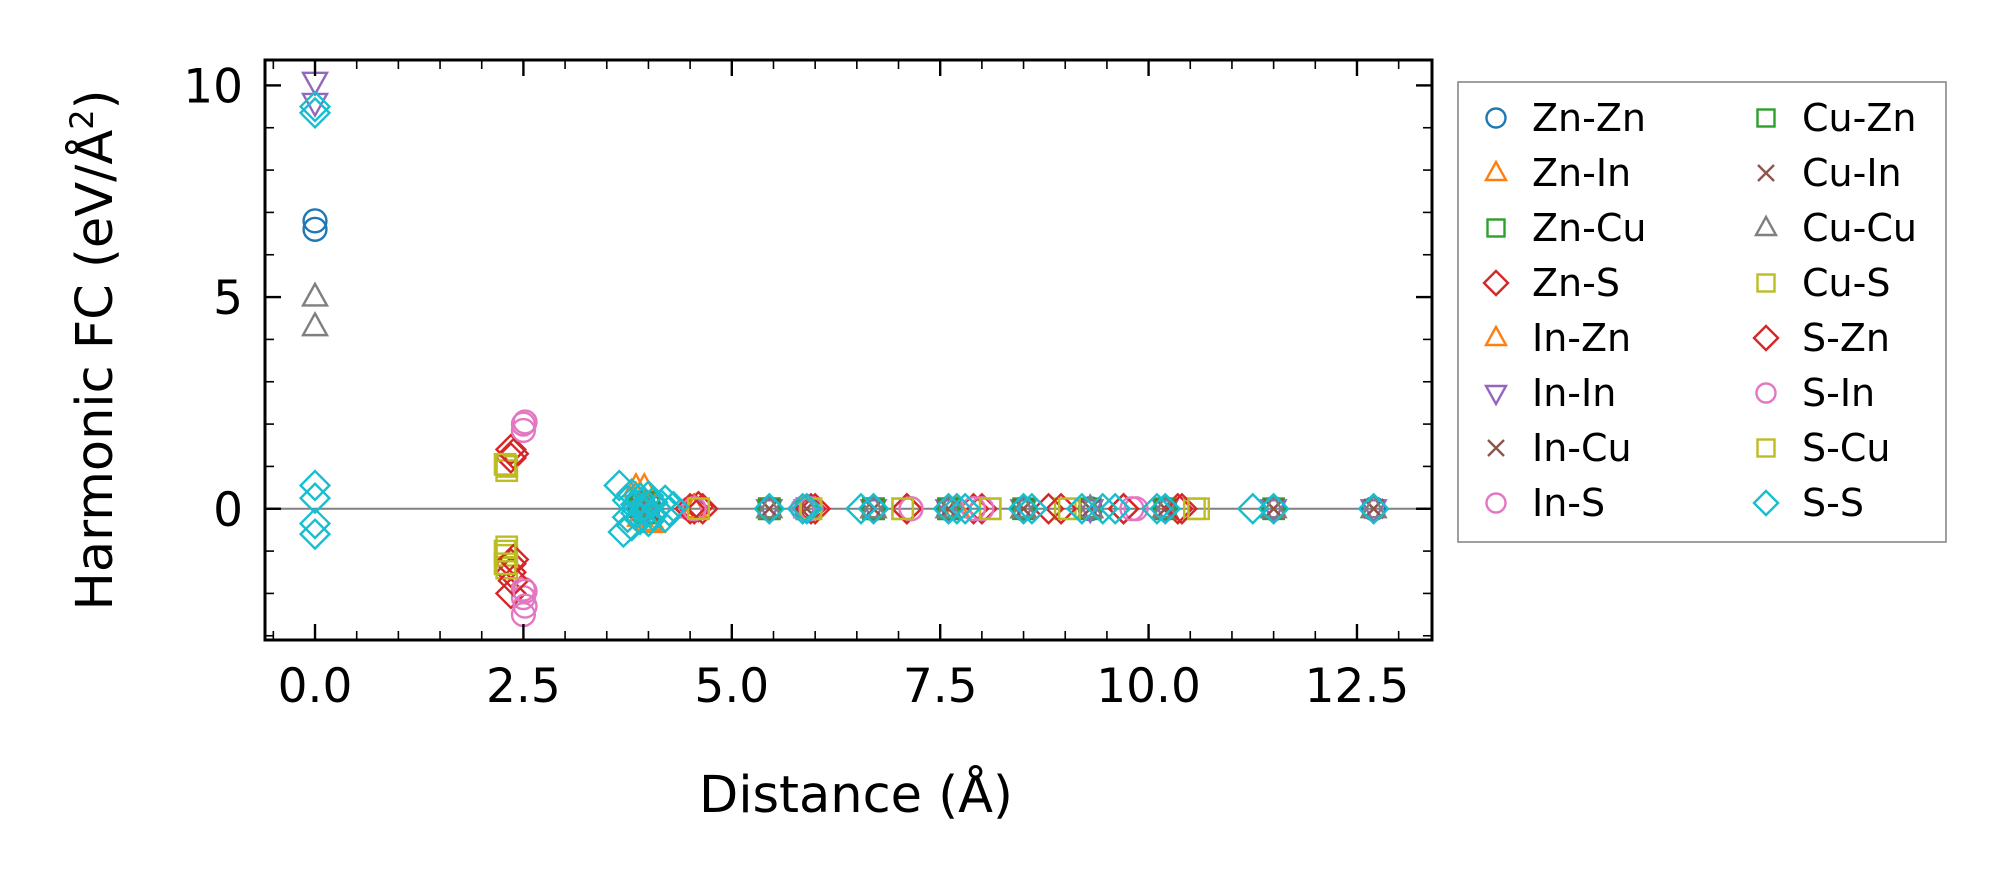 Image resolution: width=1990 pixels, height=883 pixels. I want to click on legend-item: Zn-In, so click(1557, 173).